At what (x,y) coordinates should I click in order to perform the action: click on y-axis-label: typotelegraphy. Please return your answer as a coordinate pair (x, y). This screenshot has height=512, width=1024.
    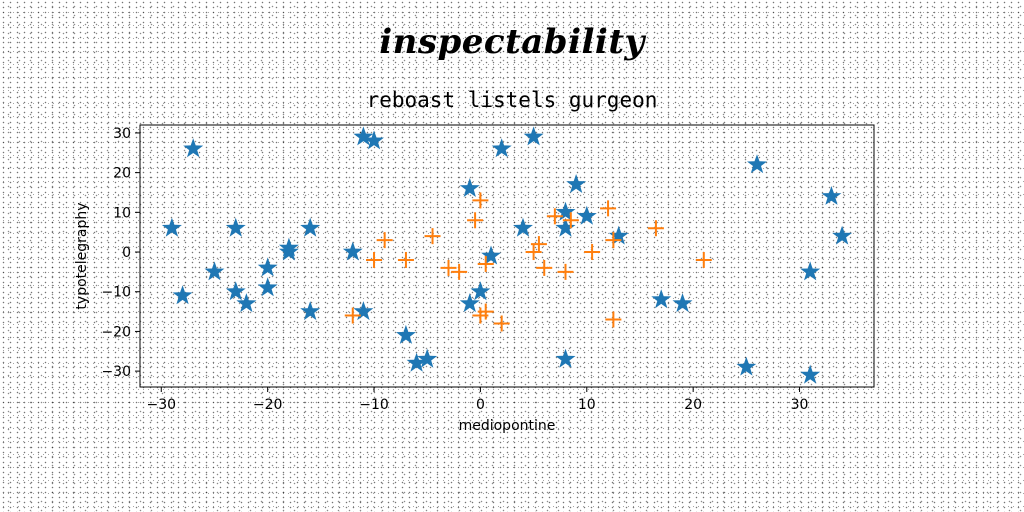
    Looking at the image, I should click on (82, 255).